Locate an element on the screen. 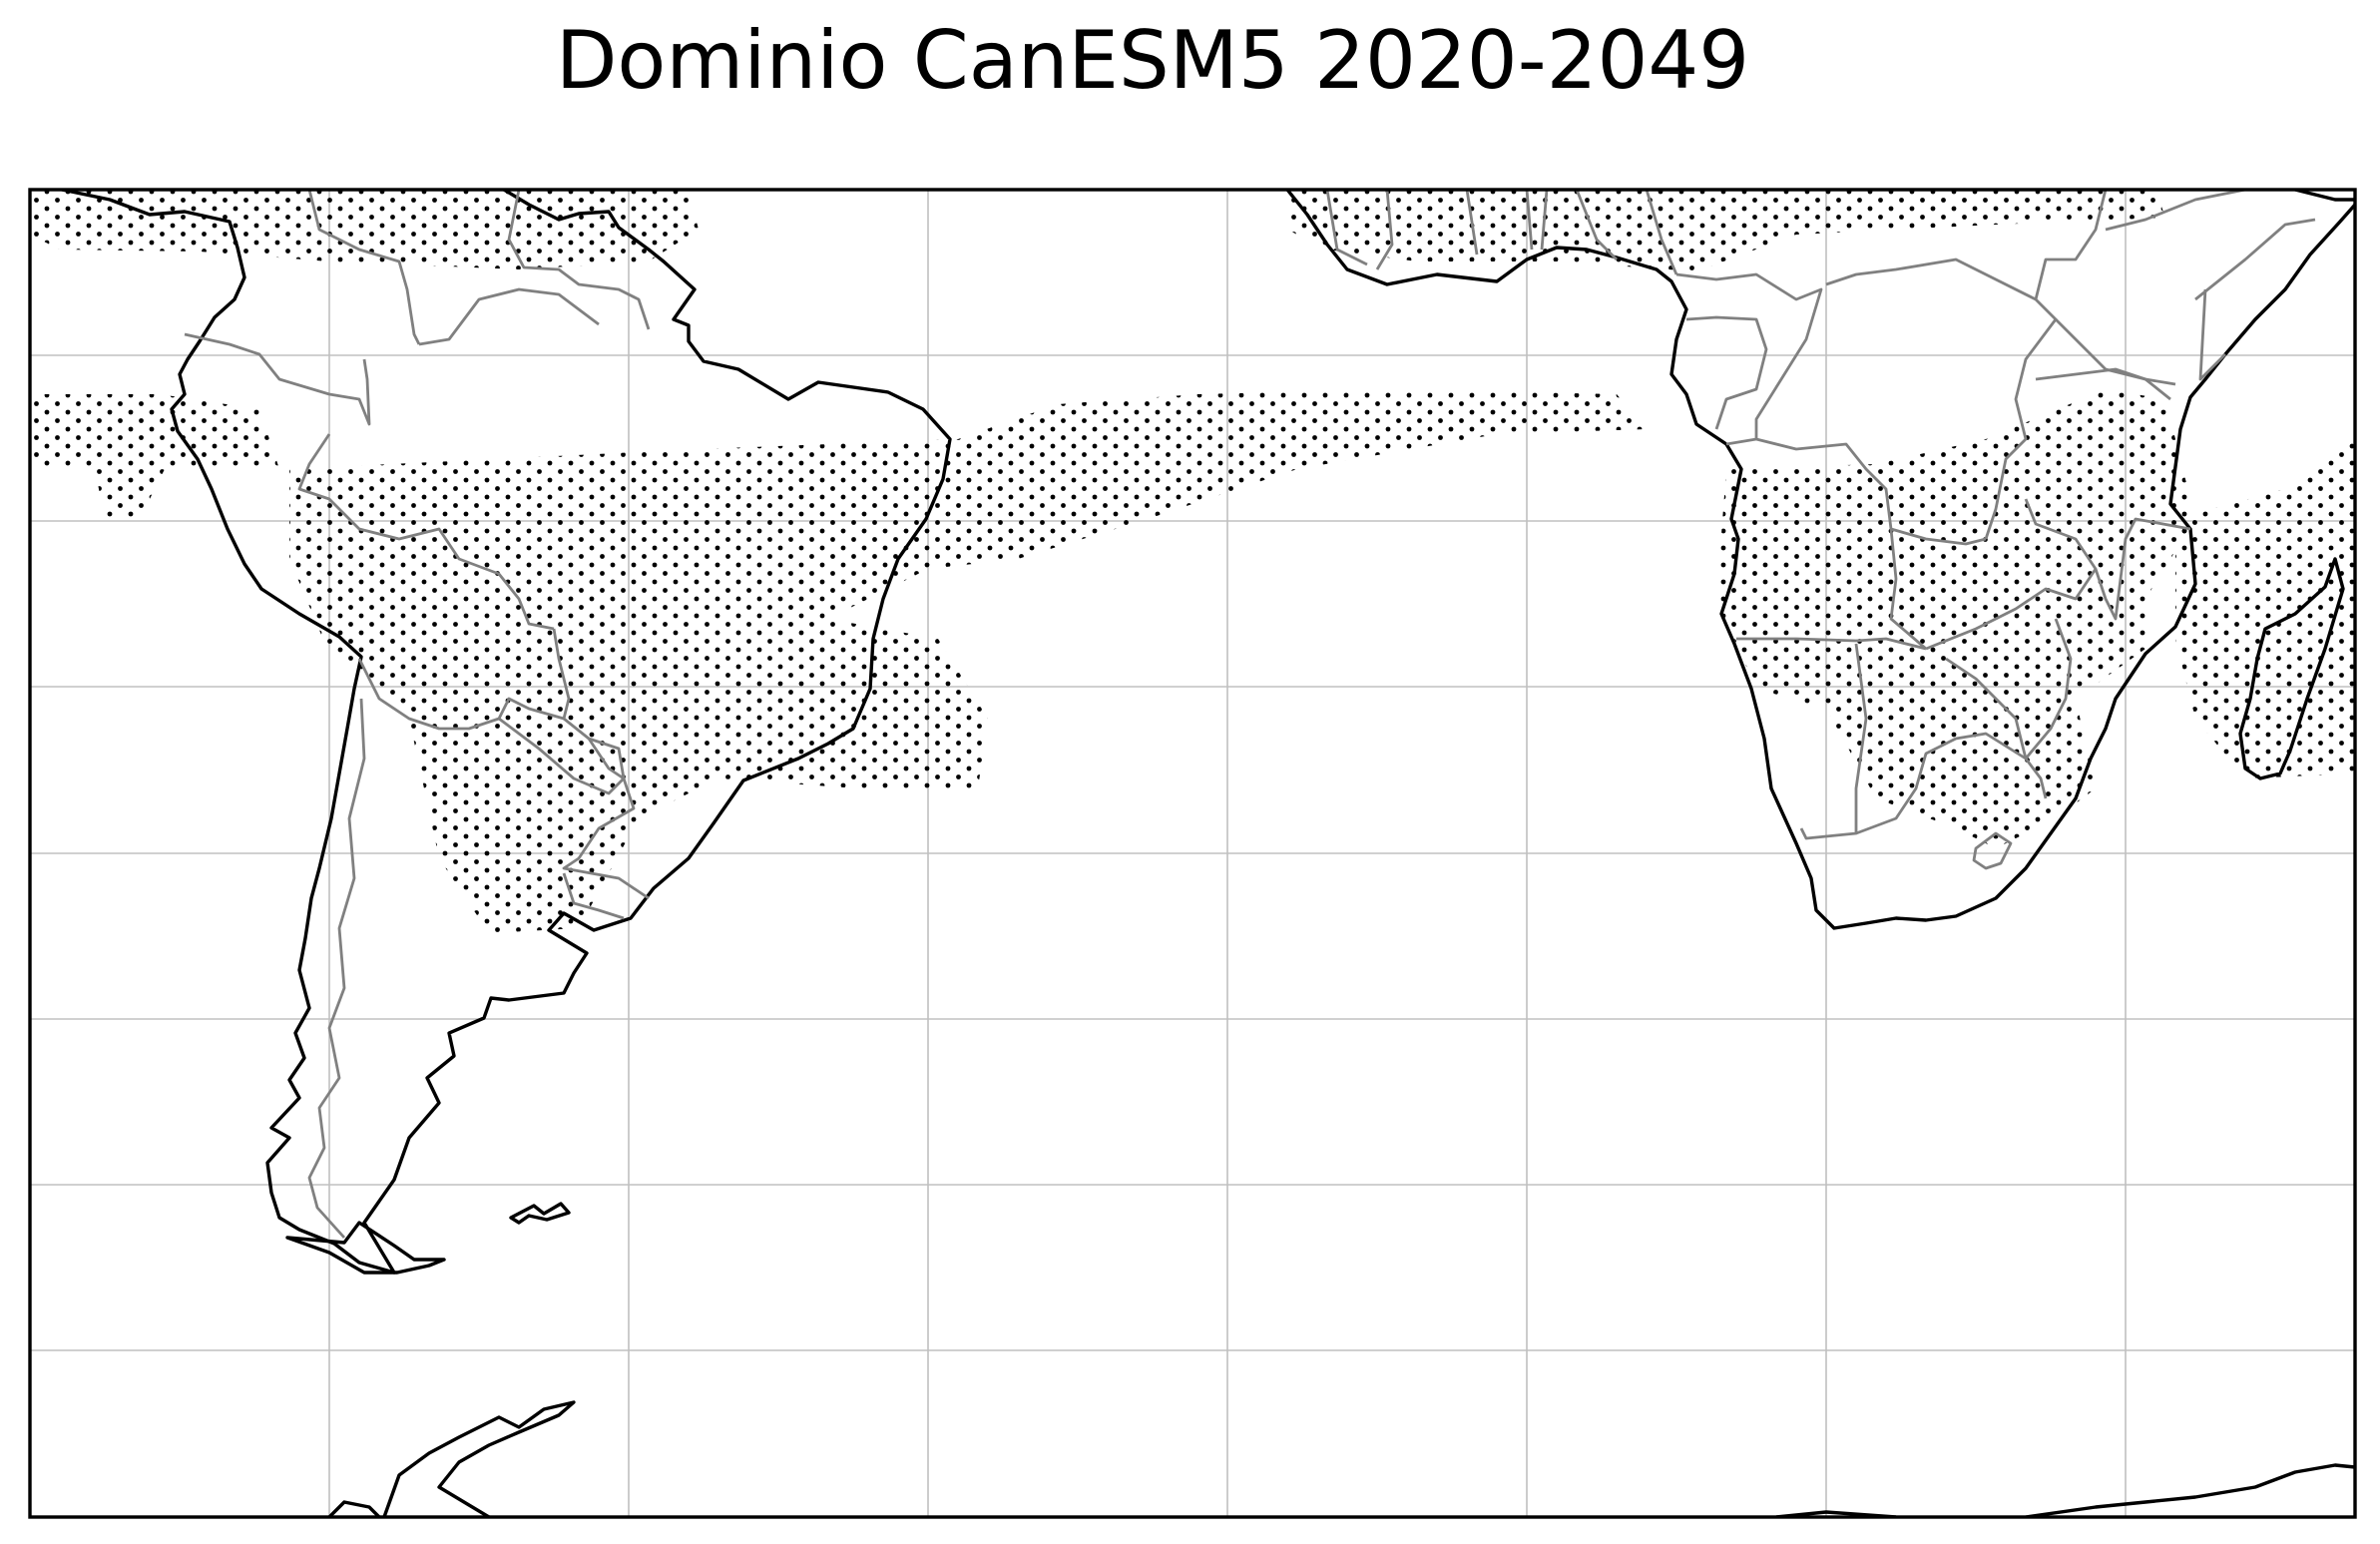 The height and width of the screenshot is (1544, 2380). border-zambia is located at coordinates (2011, 574).